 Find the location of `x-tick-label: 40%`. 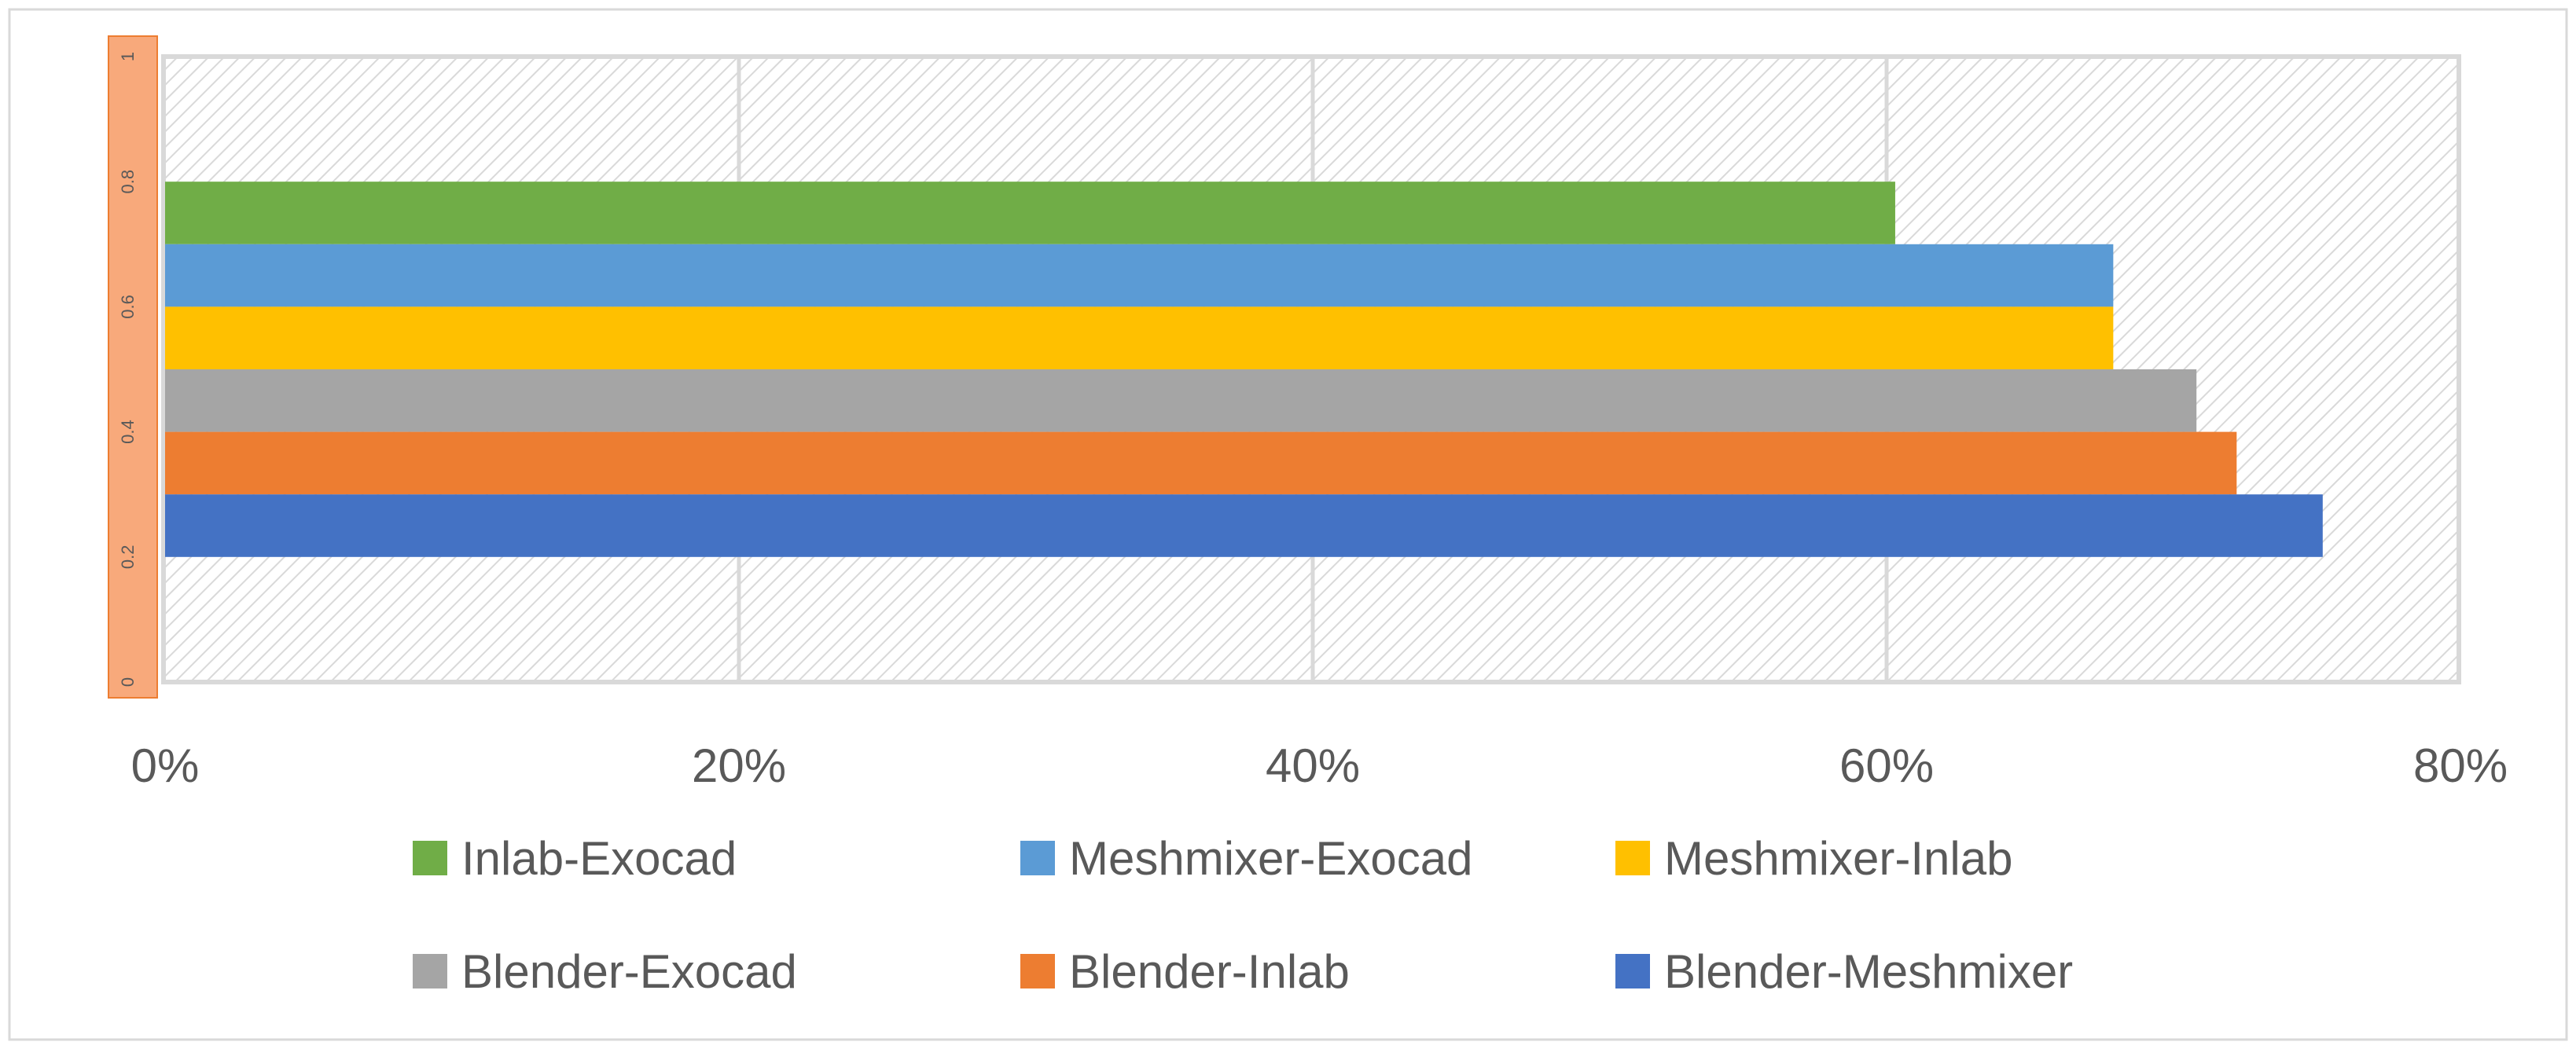

x-tick-label: 40% is located at coordinates (1313, 765).